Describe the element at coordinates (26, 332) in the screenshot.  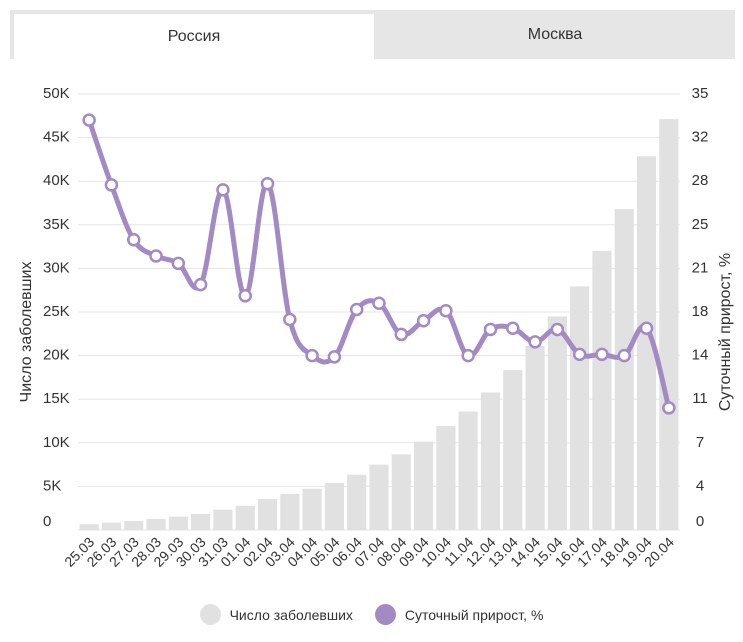
I see `y-axis-title-left: Число заболевших` at that location.